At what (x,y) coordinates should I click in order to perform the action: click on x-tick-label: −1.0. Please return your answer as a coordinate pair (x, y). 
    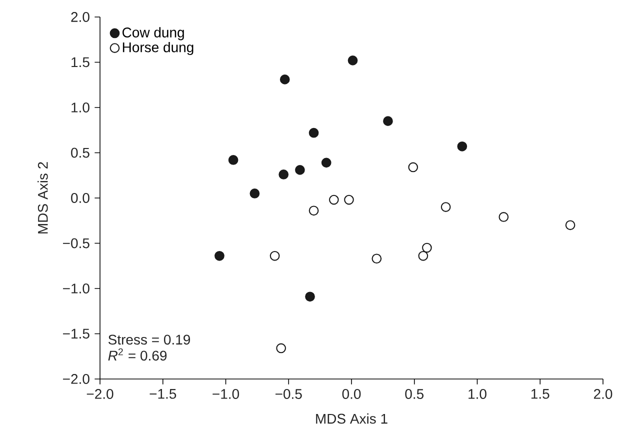
    Looking at the image, I should click on (226, 394).